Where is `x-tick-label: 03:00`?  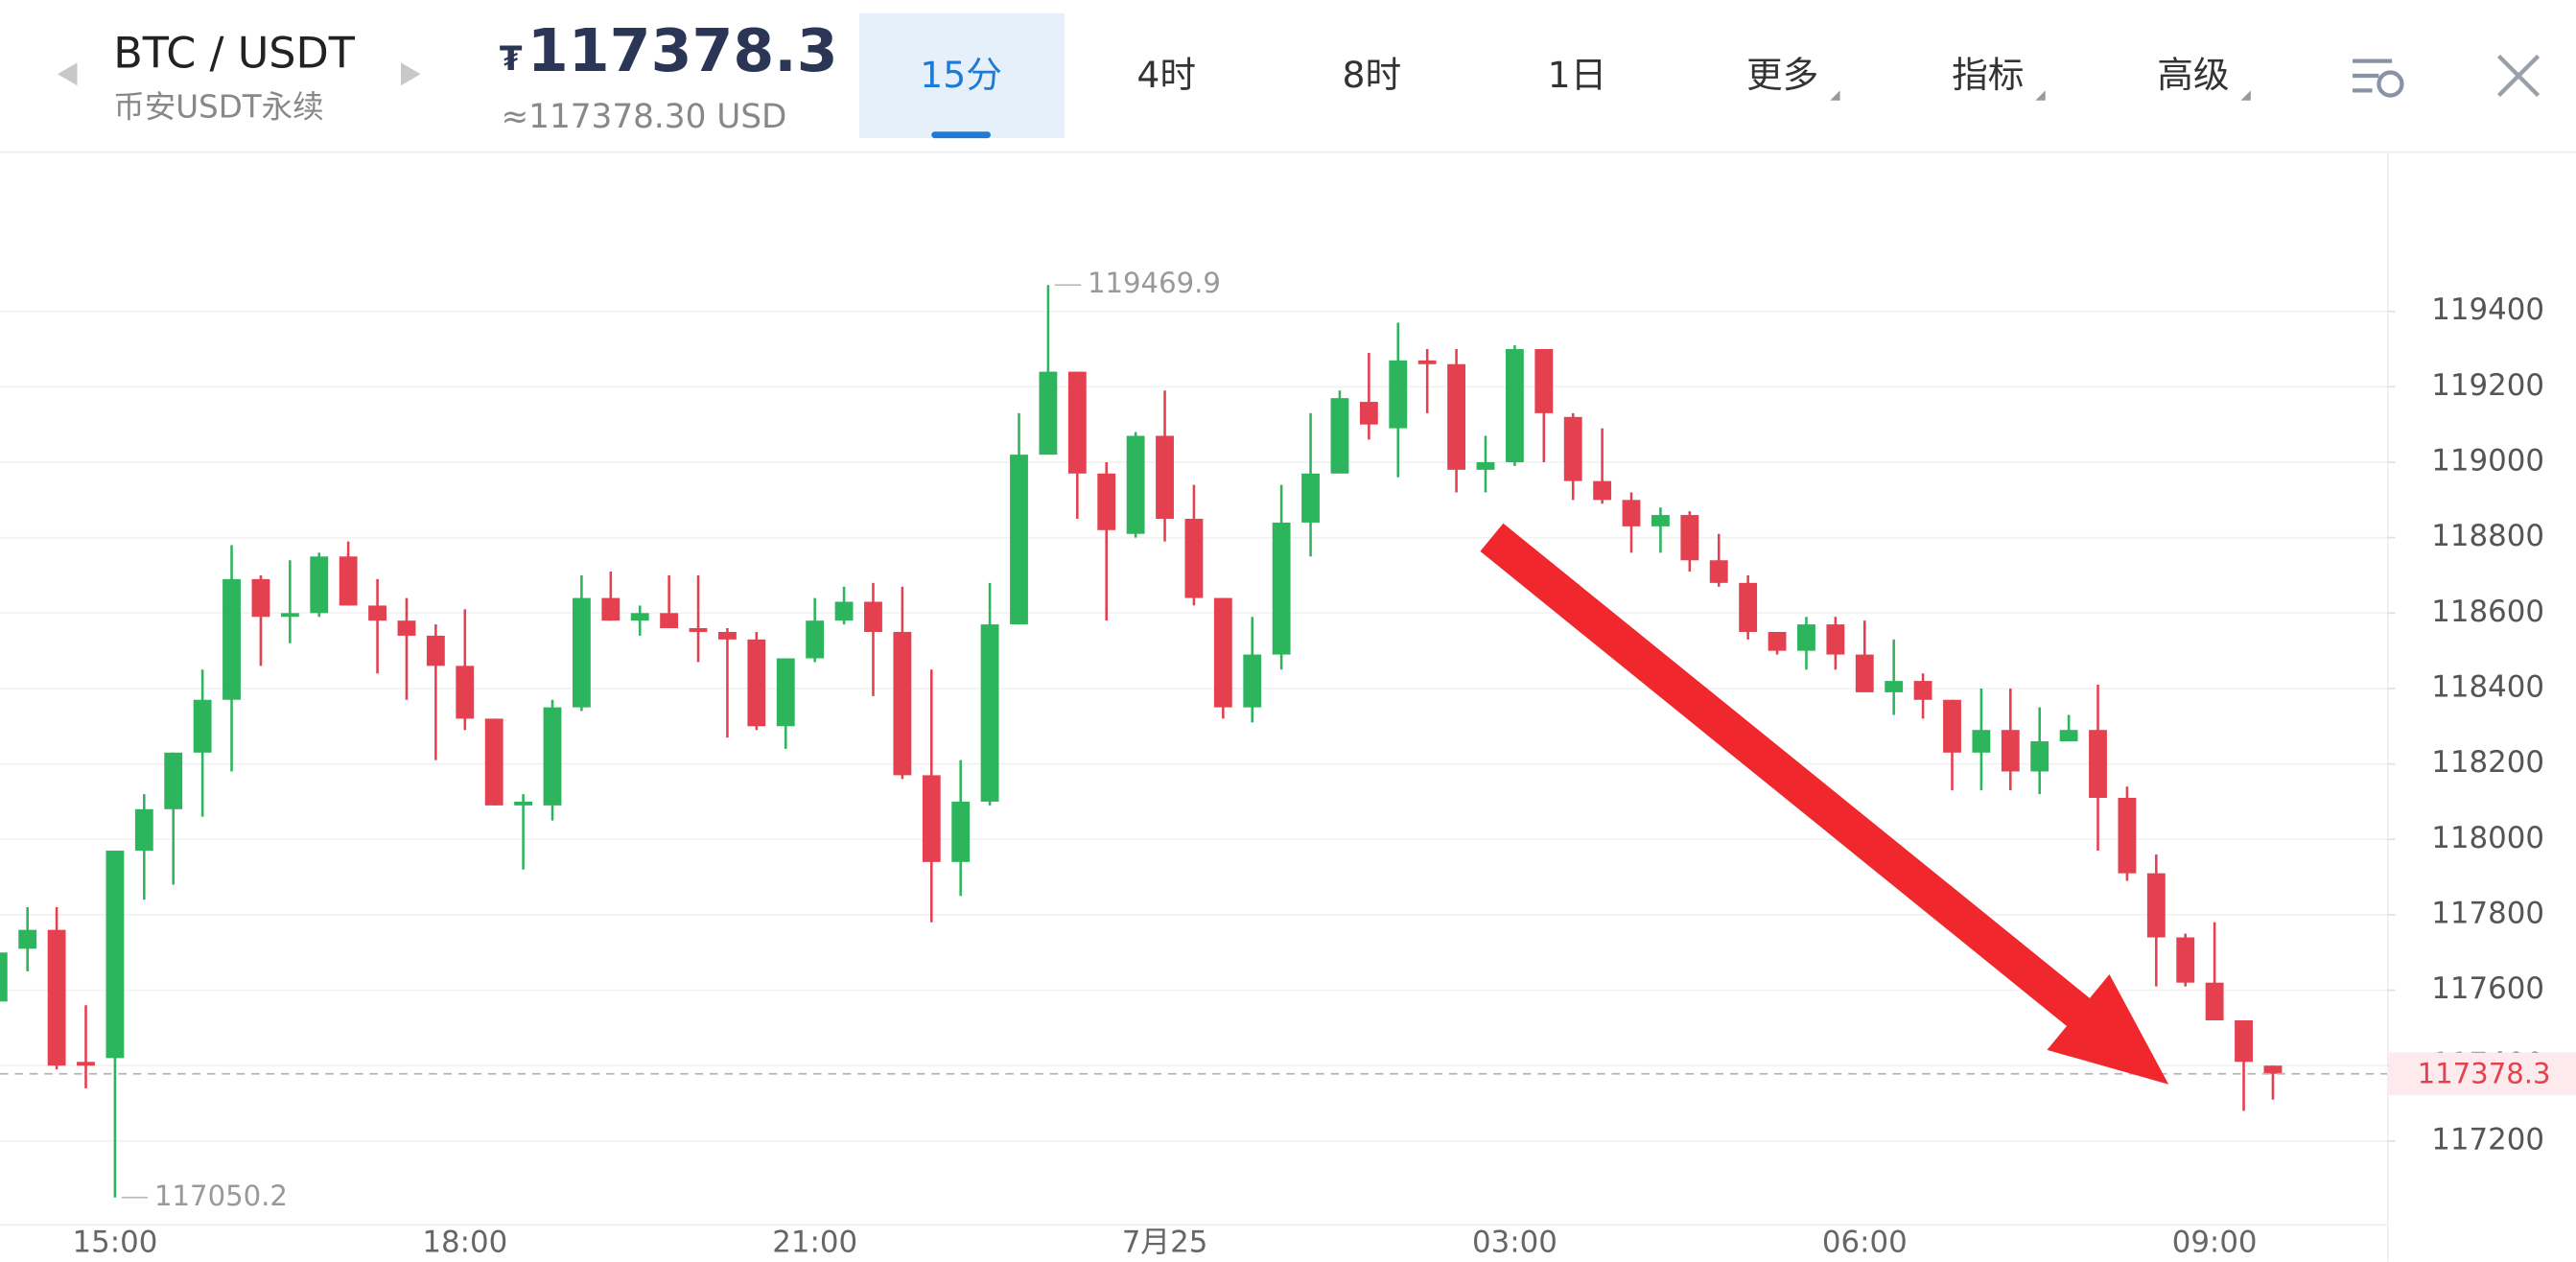
x-tick-label: 03:00 is located at coordinates (1514, 1242).